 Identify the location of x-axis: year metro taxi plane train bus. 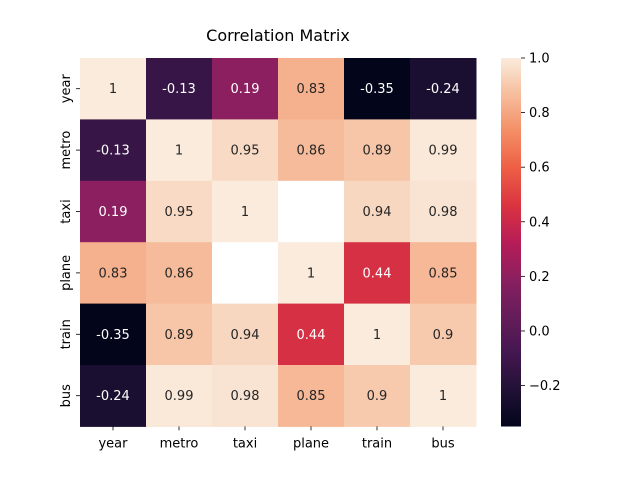
(276, 438).